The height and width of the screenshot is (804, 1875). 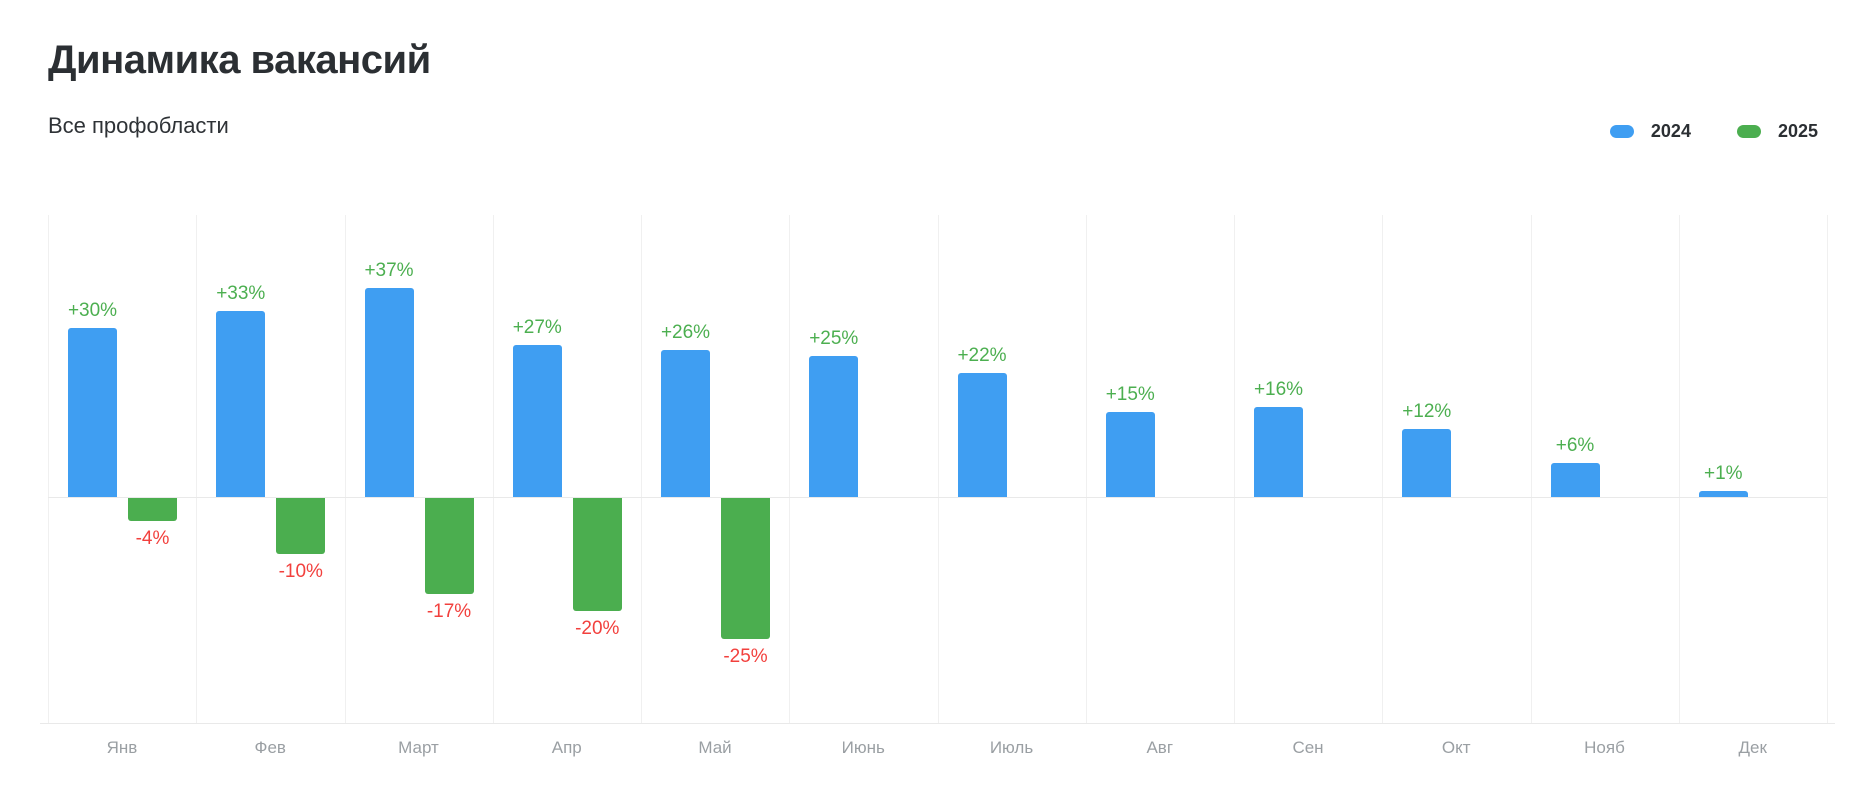 I want to click on bar-2025-Апр, so click(x=597, y=554).